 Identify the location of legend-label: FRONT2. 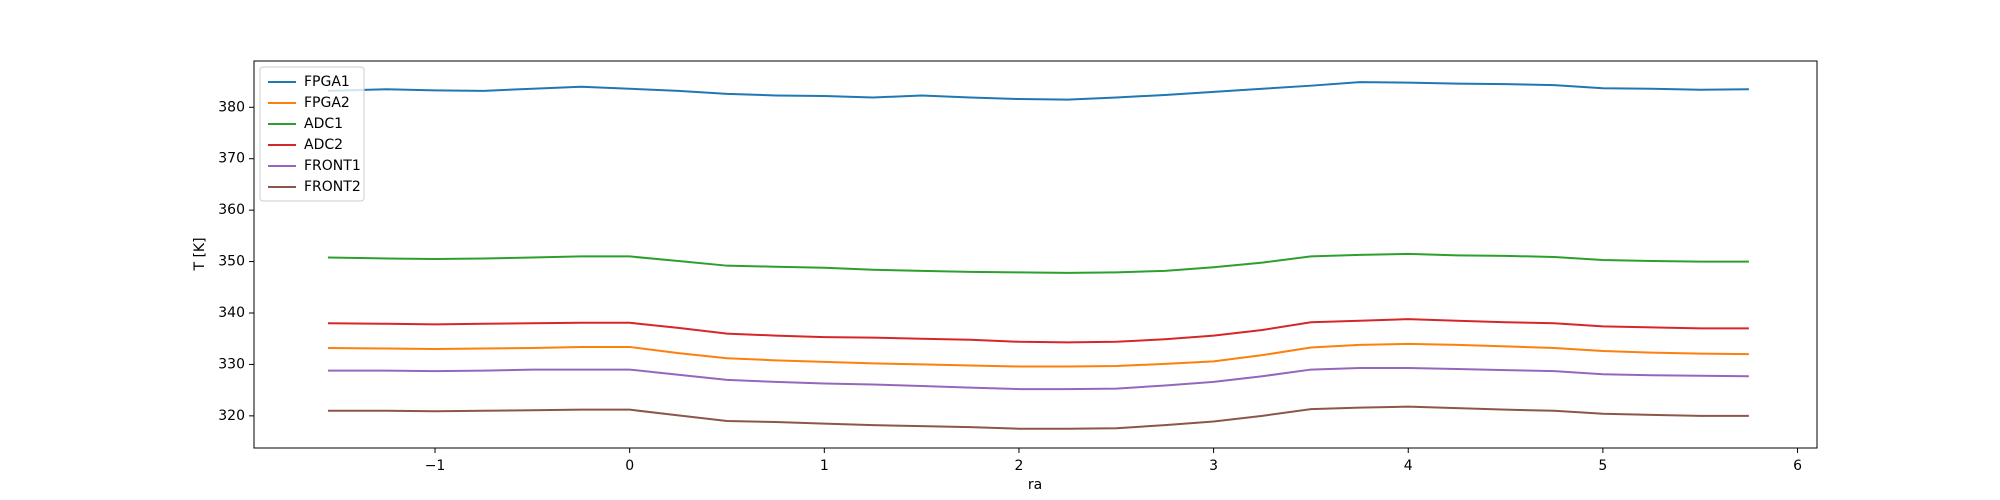
(332, 187).